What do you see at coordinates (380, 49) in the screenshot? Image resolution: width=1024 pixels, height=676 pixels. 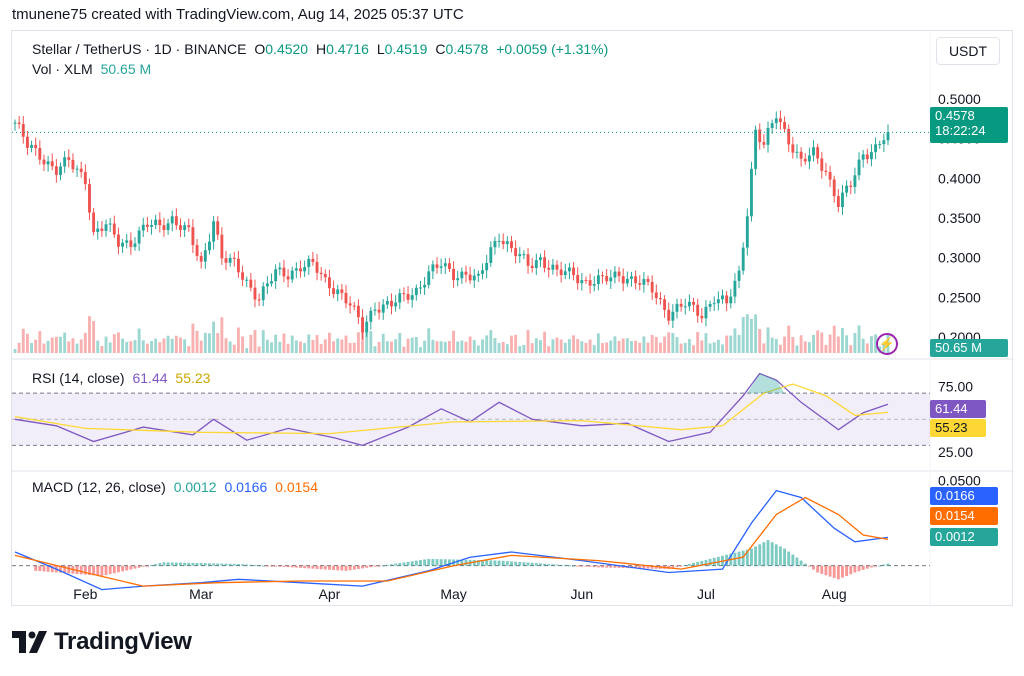 I see `low-label: L` at bounding box center [380, 49].